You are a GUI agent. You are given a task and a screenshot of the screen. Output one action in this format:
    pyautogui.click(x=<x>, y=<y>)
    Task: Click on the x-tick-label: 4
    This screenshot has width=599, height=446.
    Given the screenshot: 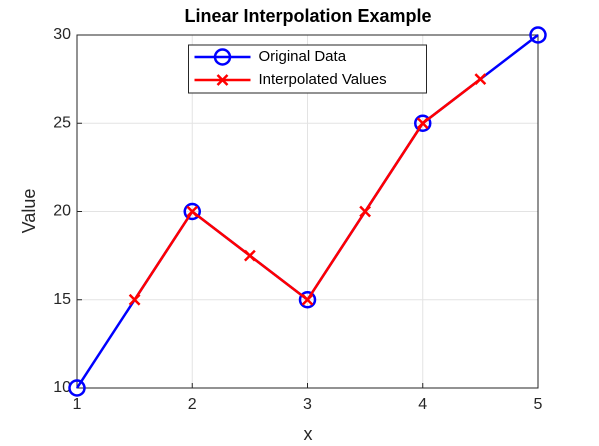 What is the action you would take?
    pyautogui.click(x=422, y=404)
    